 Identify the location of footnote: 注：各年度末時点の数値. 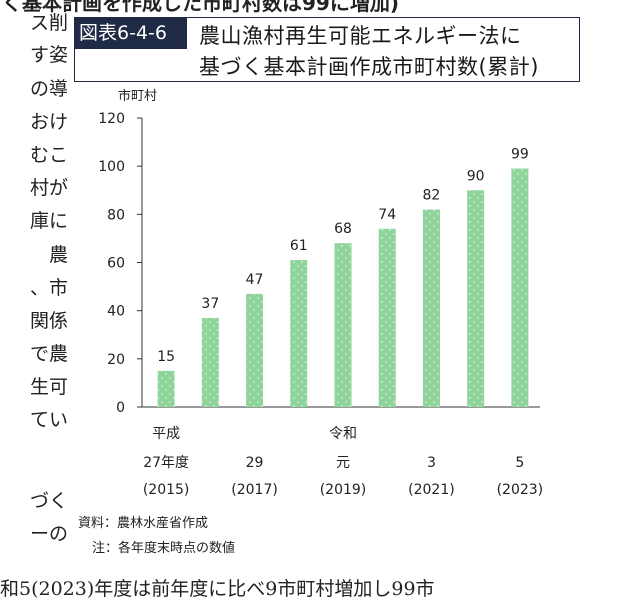
(164, 548).